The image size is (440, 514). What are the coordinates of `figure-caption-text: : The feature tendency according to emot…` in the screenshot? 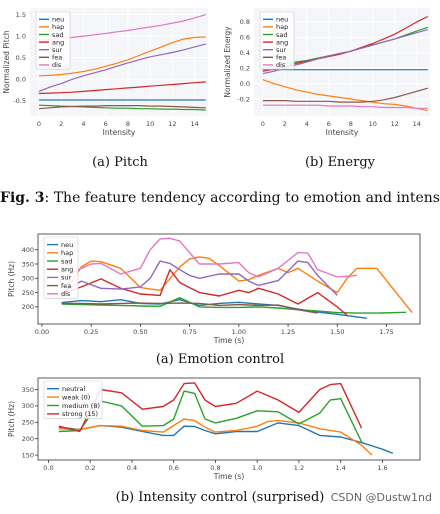 It's located at (242, 198).